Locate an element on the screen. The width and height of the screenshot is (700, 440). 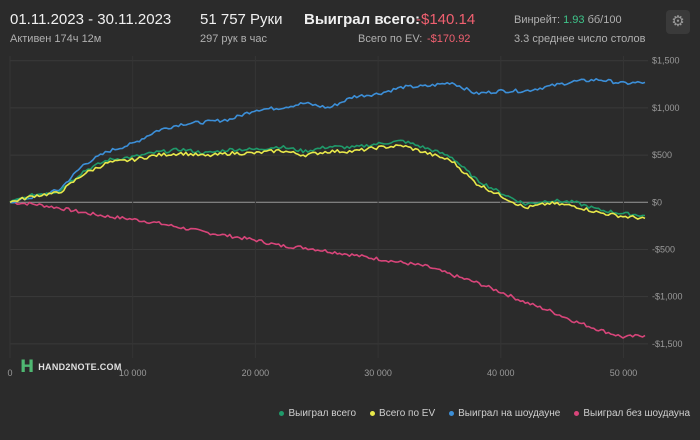
won-total-value: -$140.14 is located at coordinates (446, 19).